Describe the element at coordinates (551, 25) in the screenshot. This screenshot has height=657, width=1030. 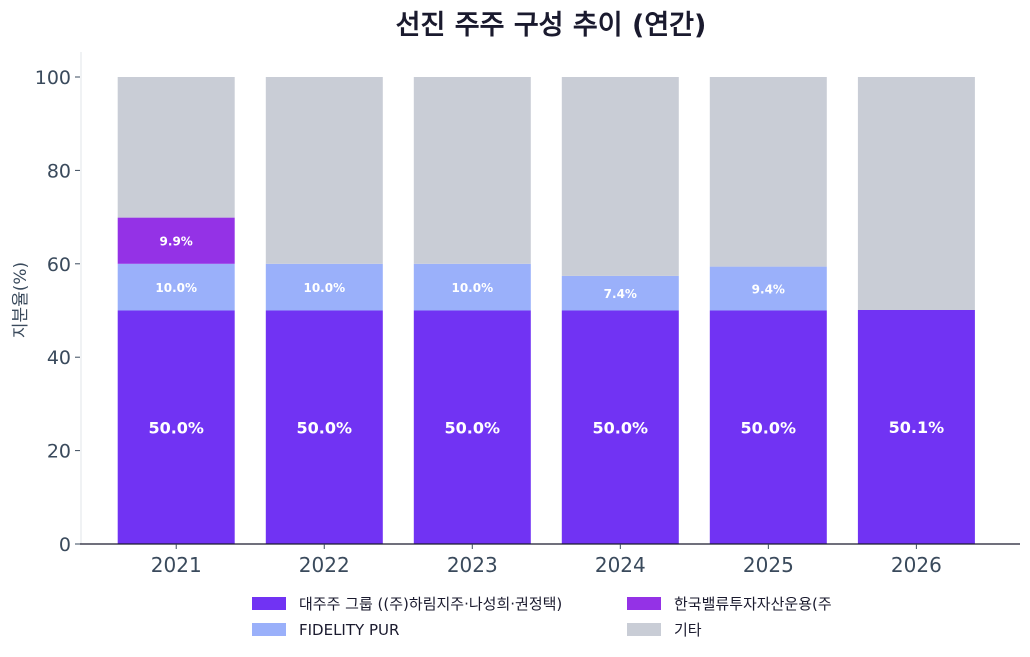
I see `chart-title: 선진 주주 구성 추이 (연간)` at that location.